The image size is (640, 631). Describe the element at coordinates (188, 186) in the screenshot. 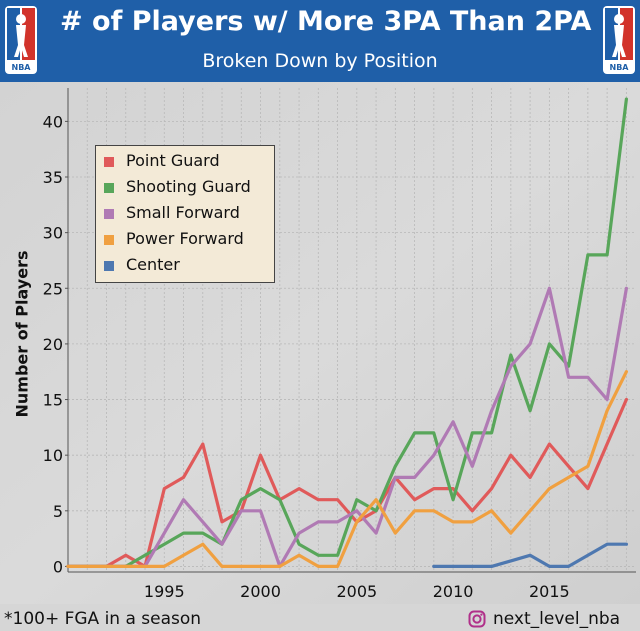

I see `legend-label: Shooting Guard` at that location.